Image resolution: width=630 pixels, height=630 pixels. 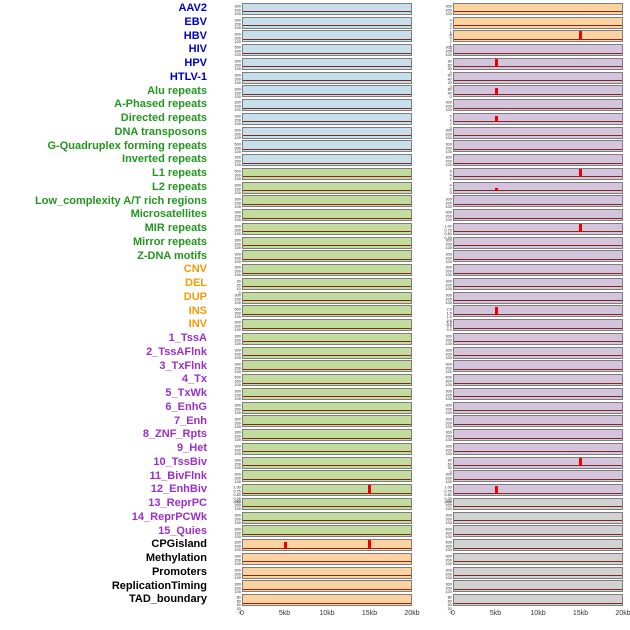 I want to click on row-label: 9_Het, so click(x=192, y=448).